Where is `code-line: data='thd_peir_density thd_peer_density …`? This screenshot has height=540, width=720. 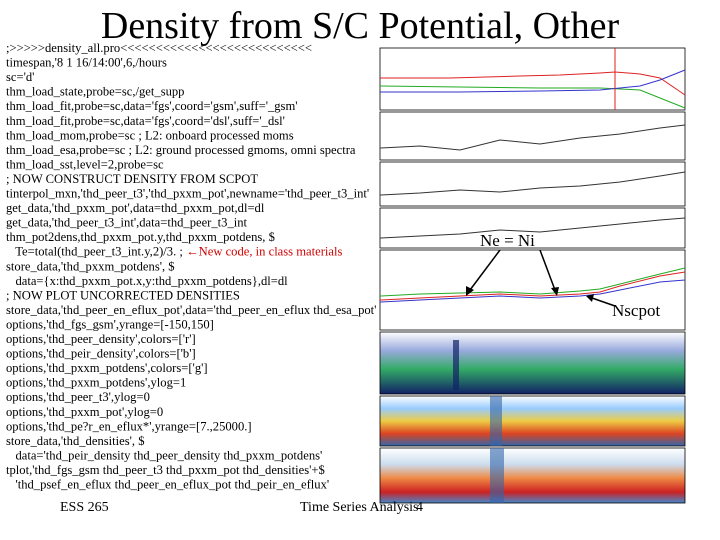 code-line: data='thd_peir_density thd_peer_density … is located at coordinates (164, 455).